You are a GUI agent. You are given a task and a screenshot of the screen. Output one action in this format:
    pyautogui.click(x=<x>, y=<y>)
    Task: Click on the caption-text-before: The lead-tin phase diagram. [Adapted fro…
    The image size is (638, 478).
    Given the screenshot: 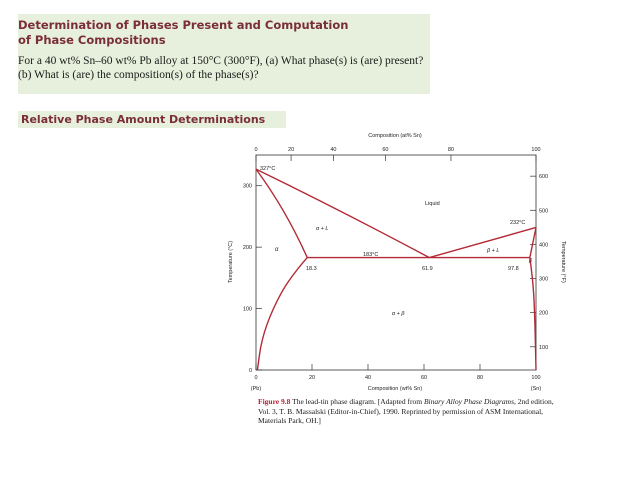 What is the action you would take?
    pyautogui.click(x=357, y=401)
    